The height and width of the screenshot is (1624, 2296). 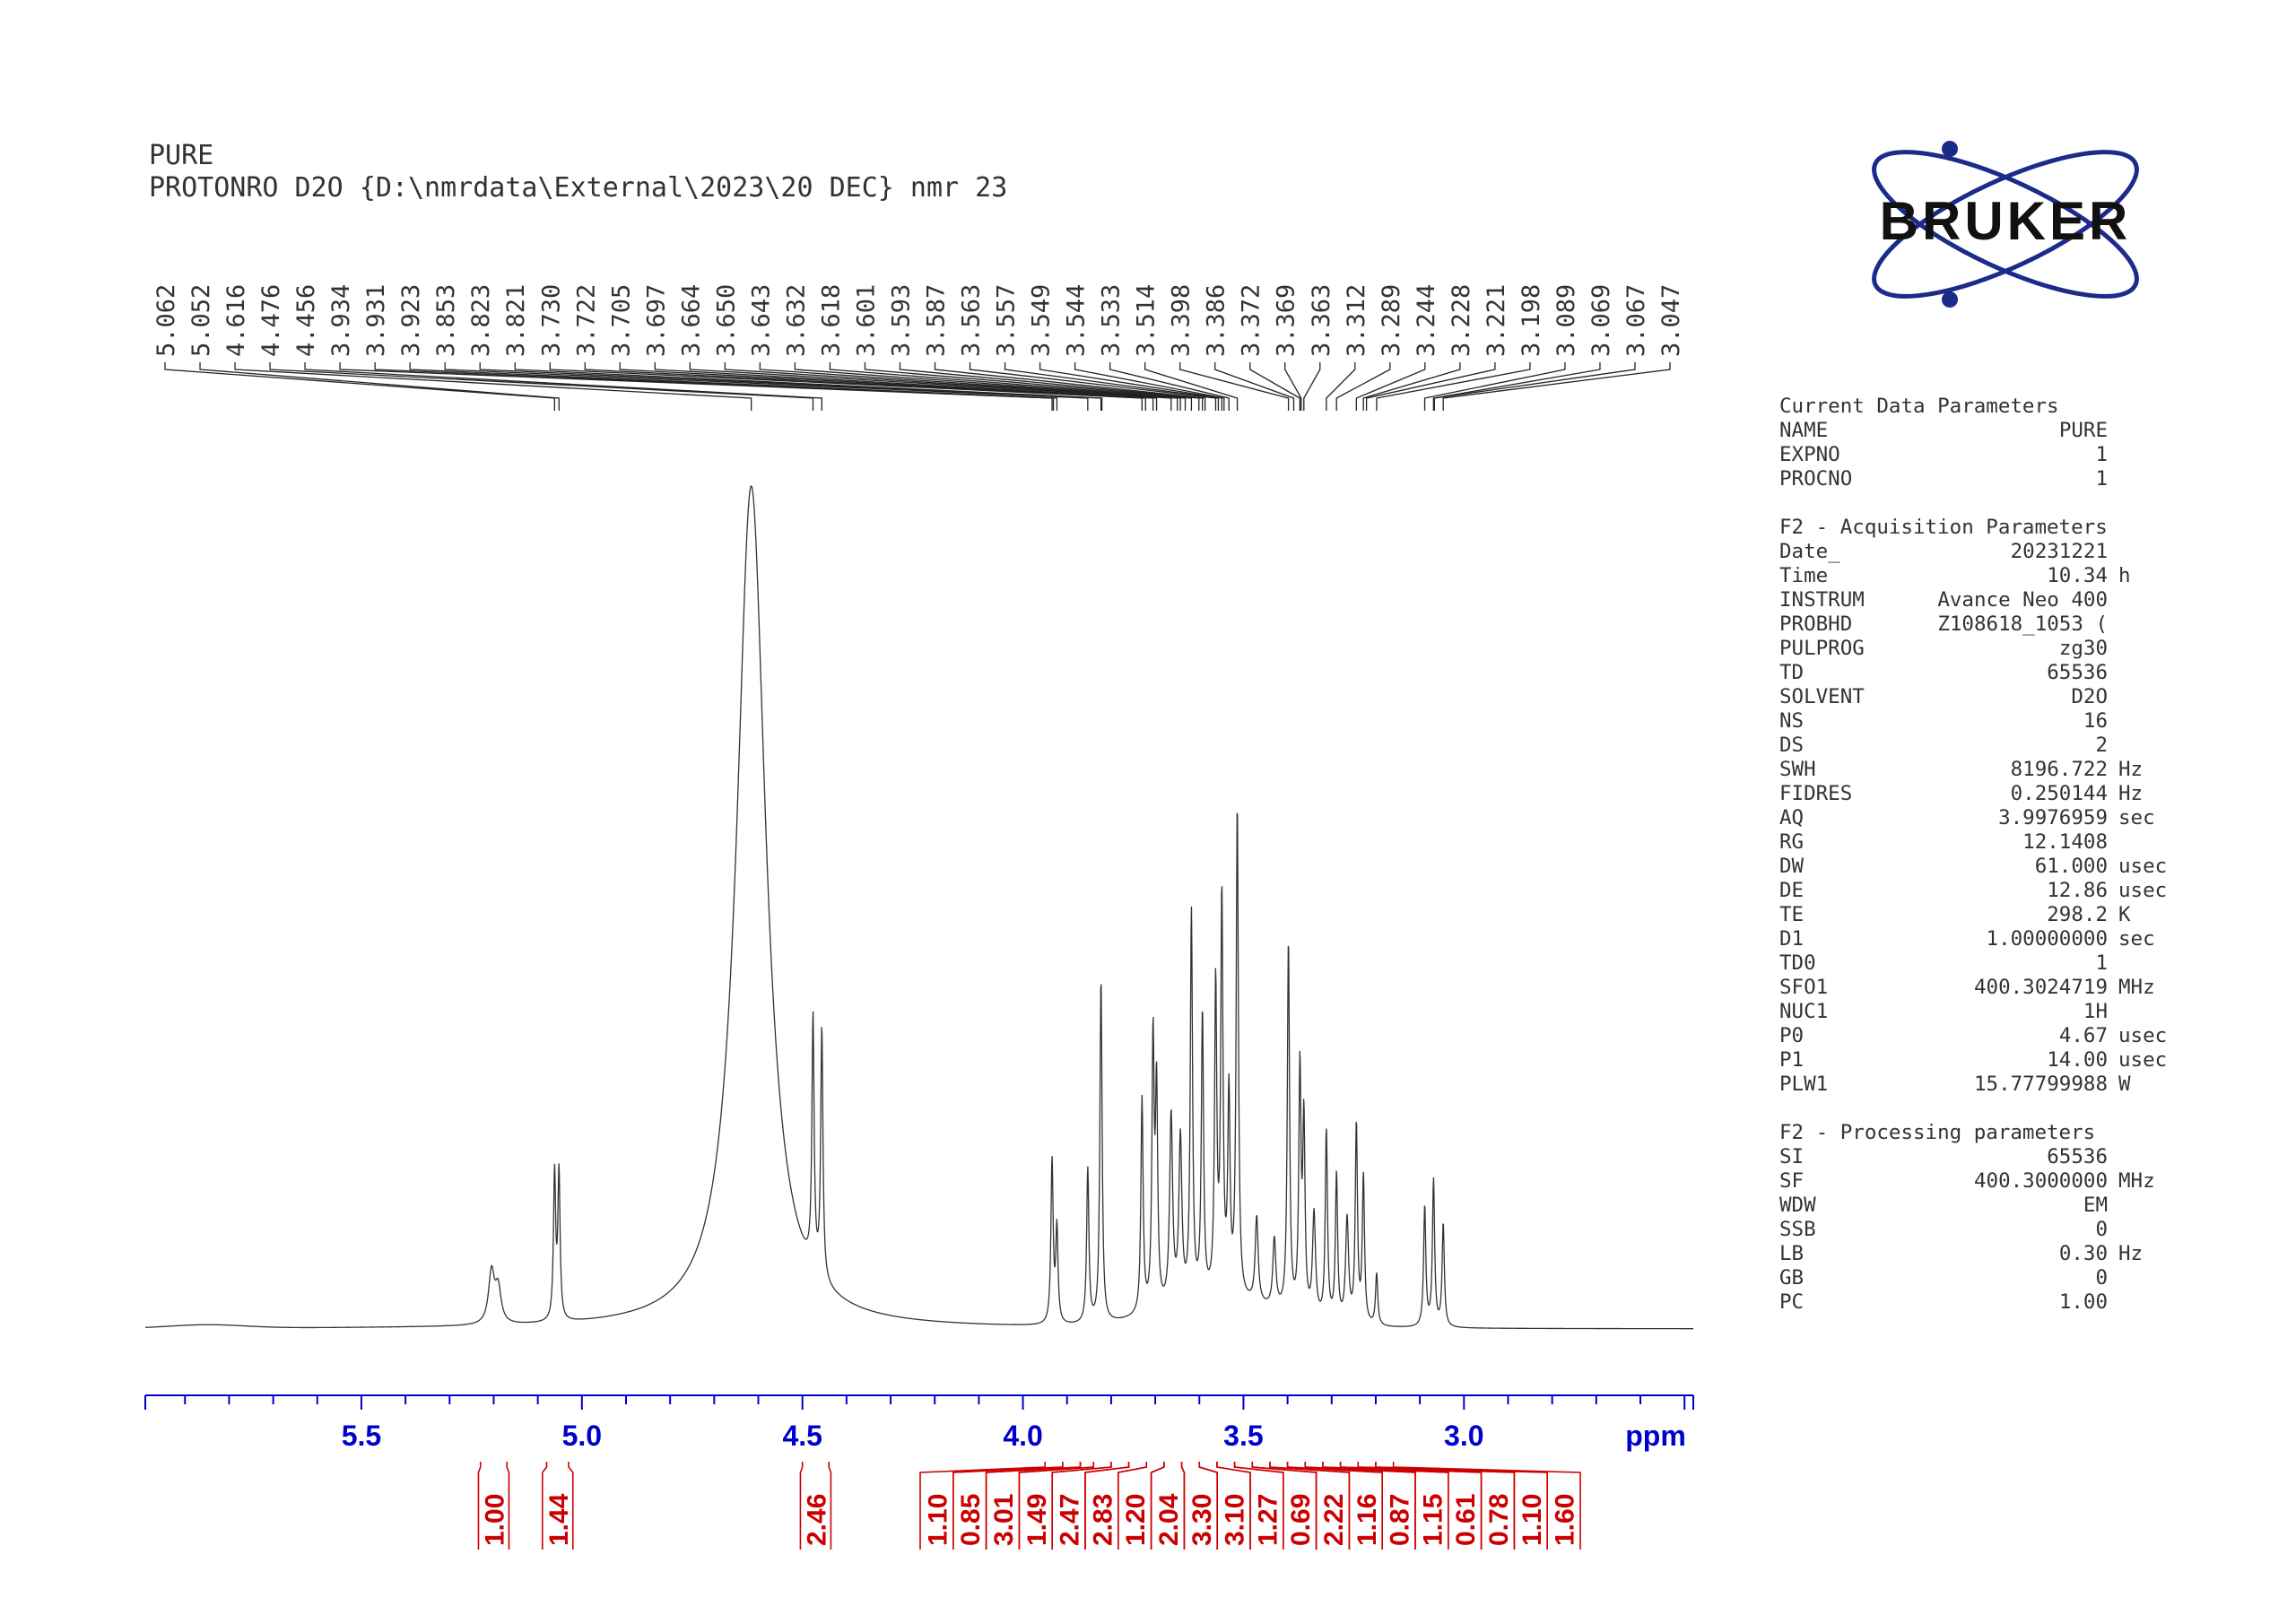 What do you see at coordinates (586, 320) in the screenshot?
I see `peak-label: 3.722` at bounding box center [586, 320].